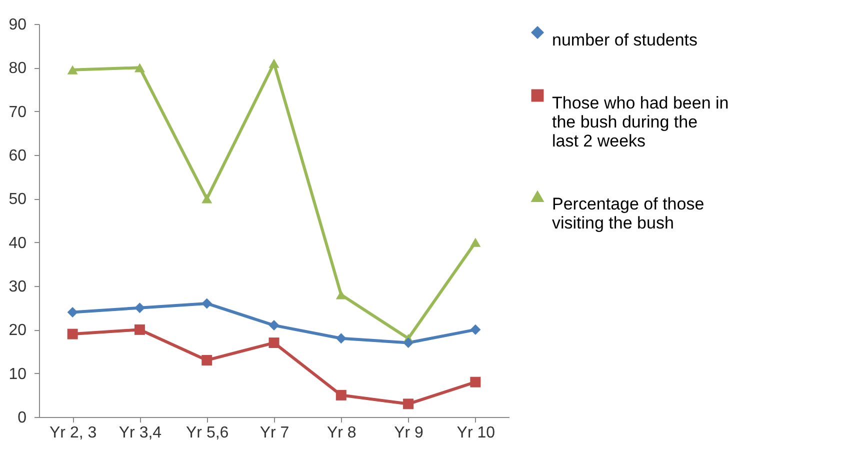 The width and height of the screenshot is (842, 459). What do you see at coordinates (17, 112) in the screenshot?
I see `y-tick-label: 70` at bounding box center [17, 112].